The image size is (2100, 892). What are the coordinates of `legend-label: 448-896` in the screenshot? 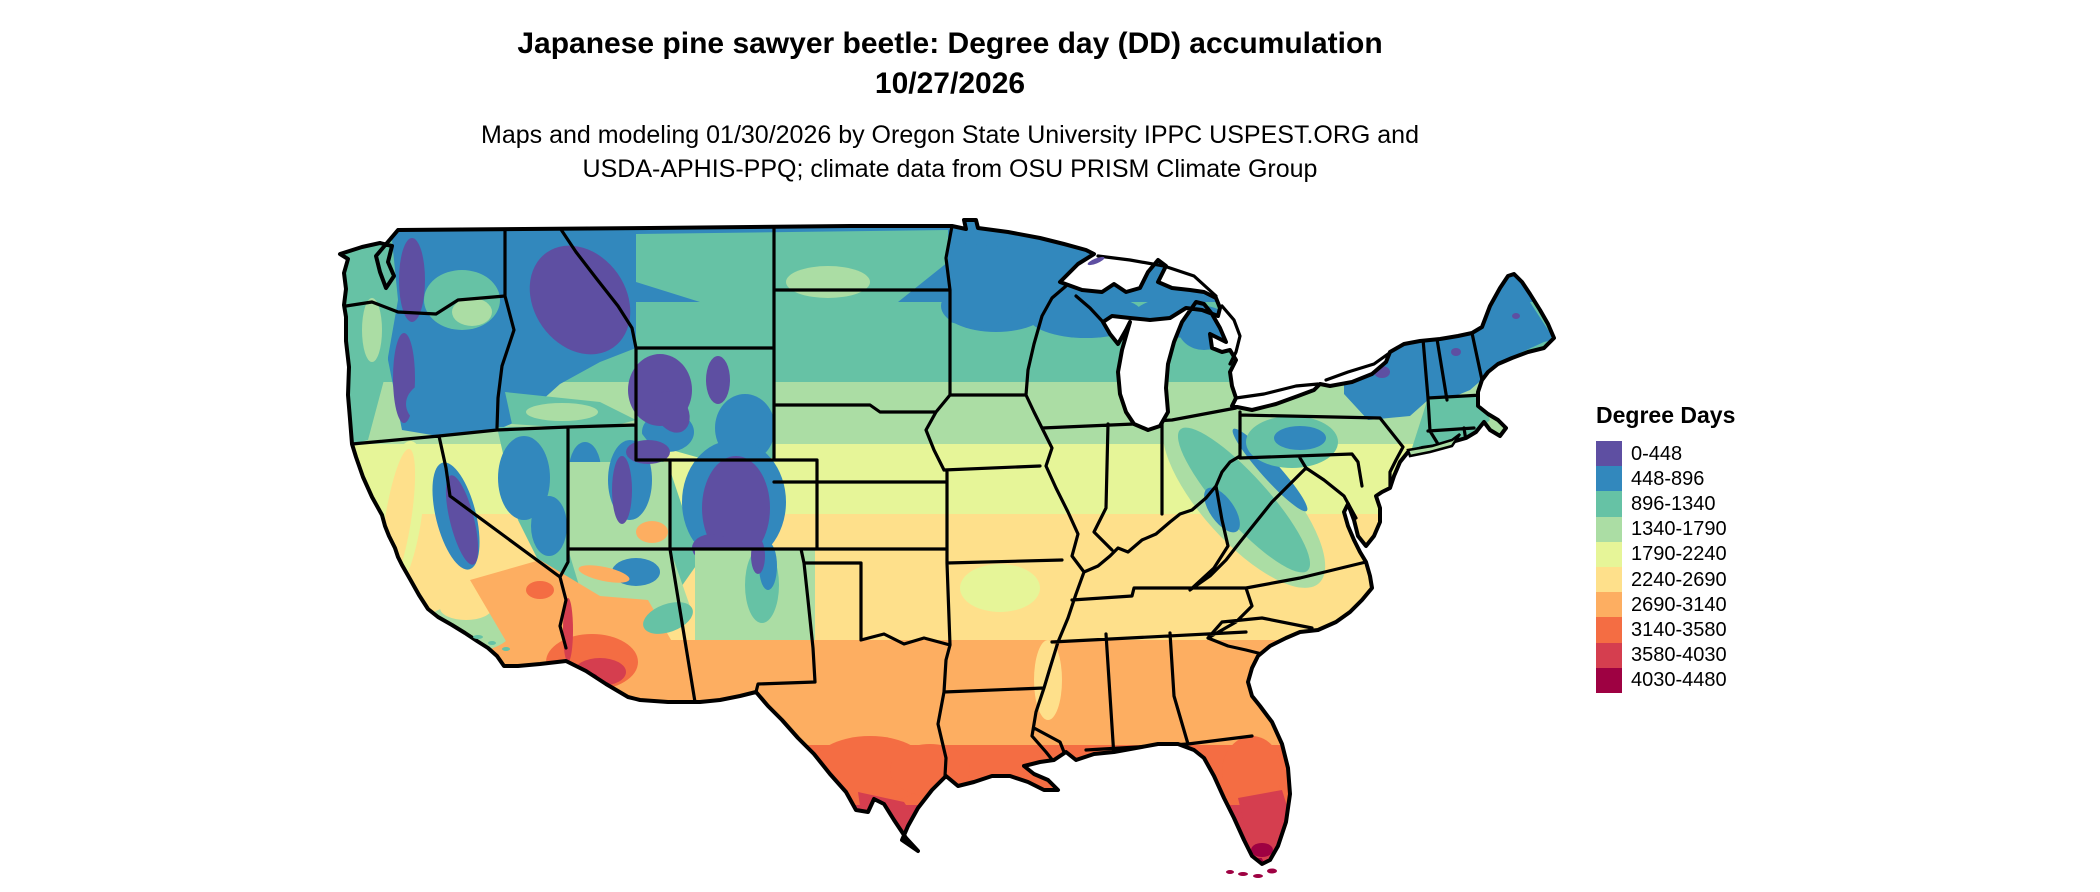 It's located at (1668, 478).